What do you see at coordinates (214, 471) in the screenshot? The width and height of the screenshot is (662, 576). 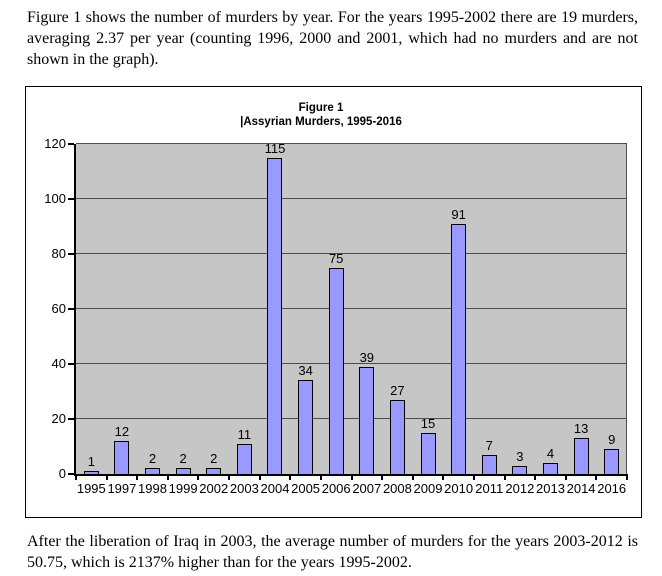 I see `chart-bar-2002` at bounding box center [214, 471].